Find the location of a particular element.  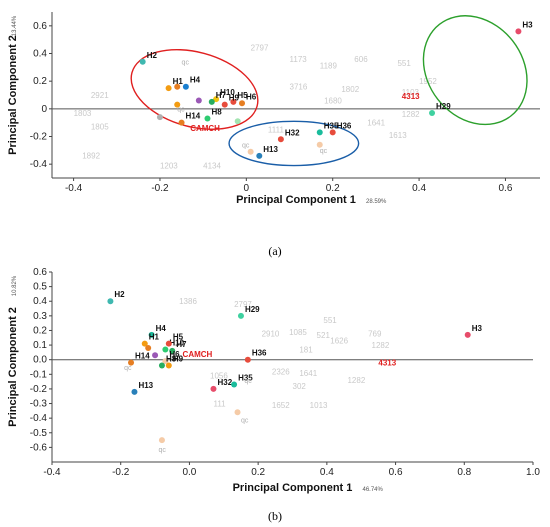

y-tick-label: 0.1 is located at coordinates (40, 345).